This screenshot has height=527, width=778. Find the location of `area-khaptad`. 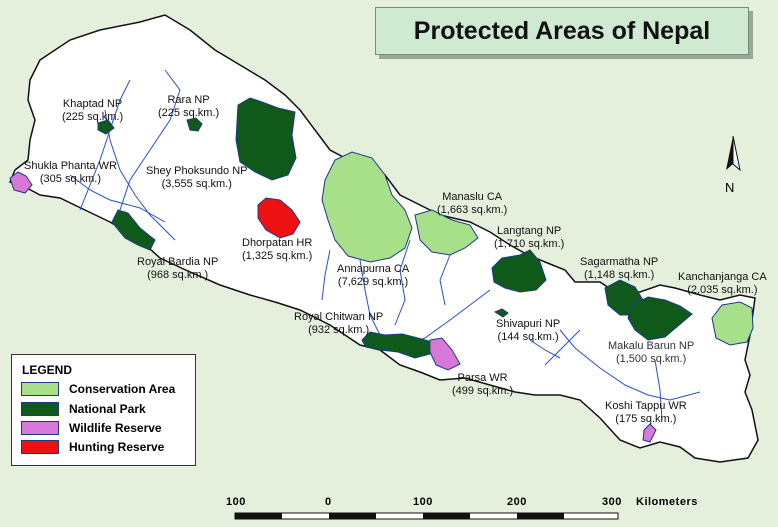

area-khaptad is located at coordinates (106, 127).